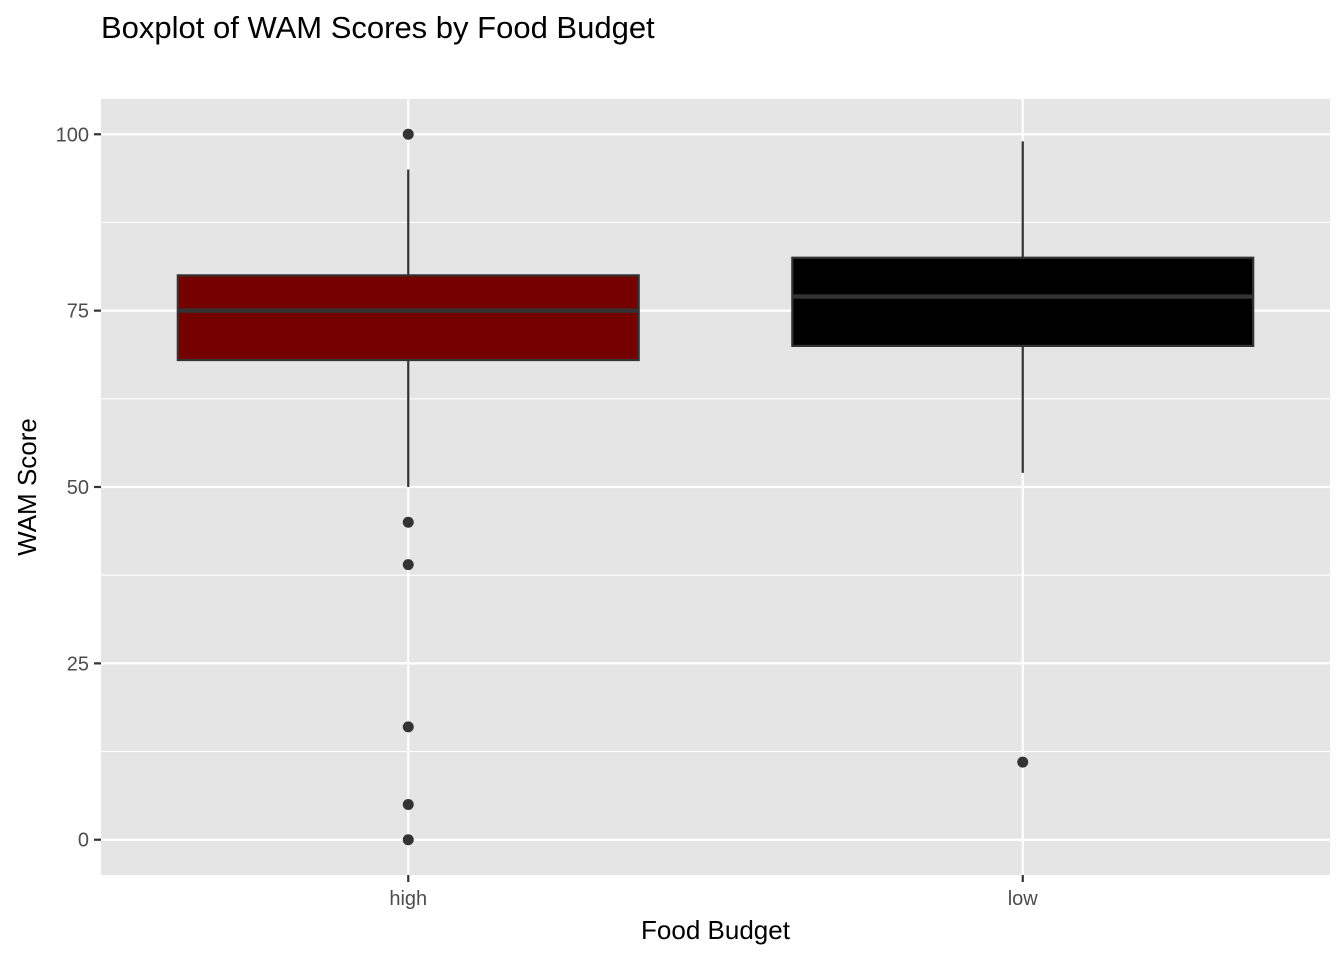  What do you see at coordinates (78, 664) in the screenshot?
I see `y-tick-label: 25` at bounding box center [78, 664].